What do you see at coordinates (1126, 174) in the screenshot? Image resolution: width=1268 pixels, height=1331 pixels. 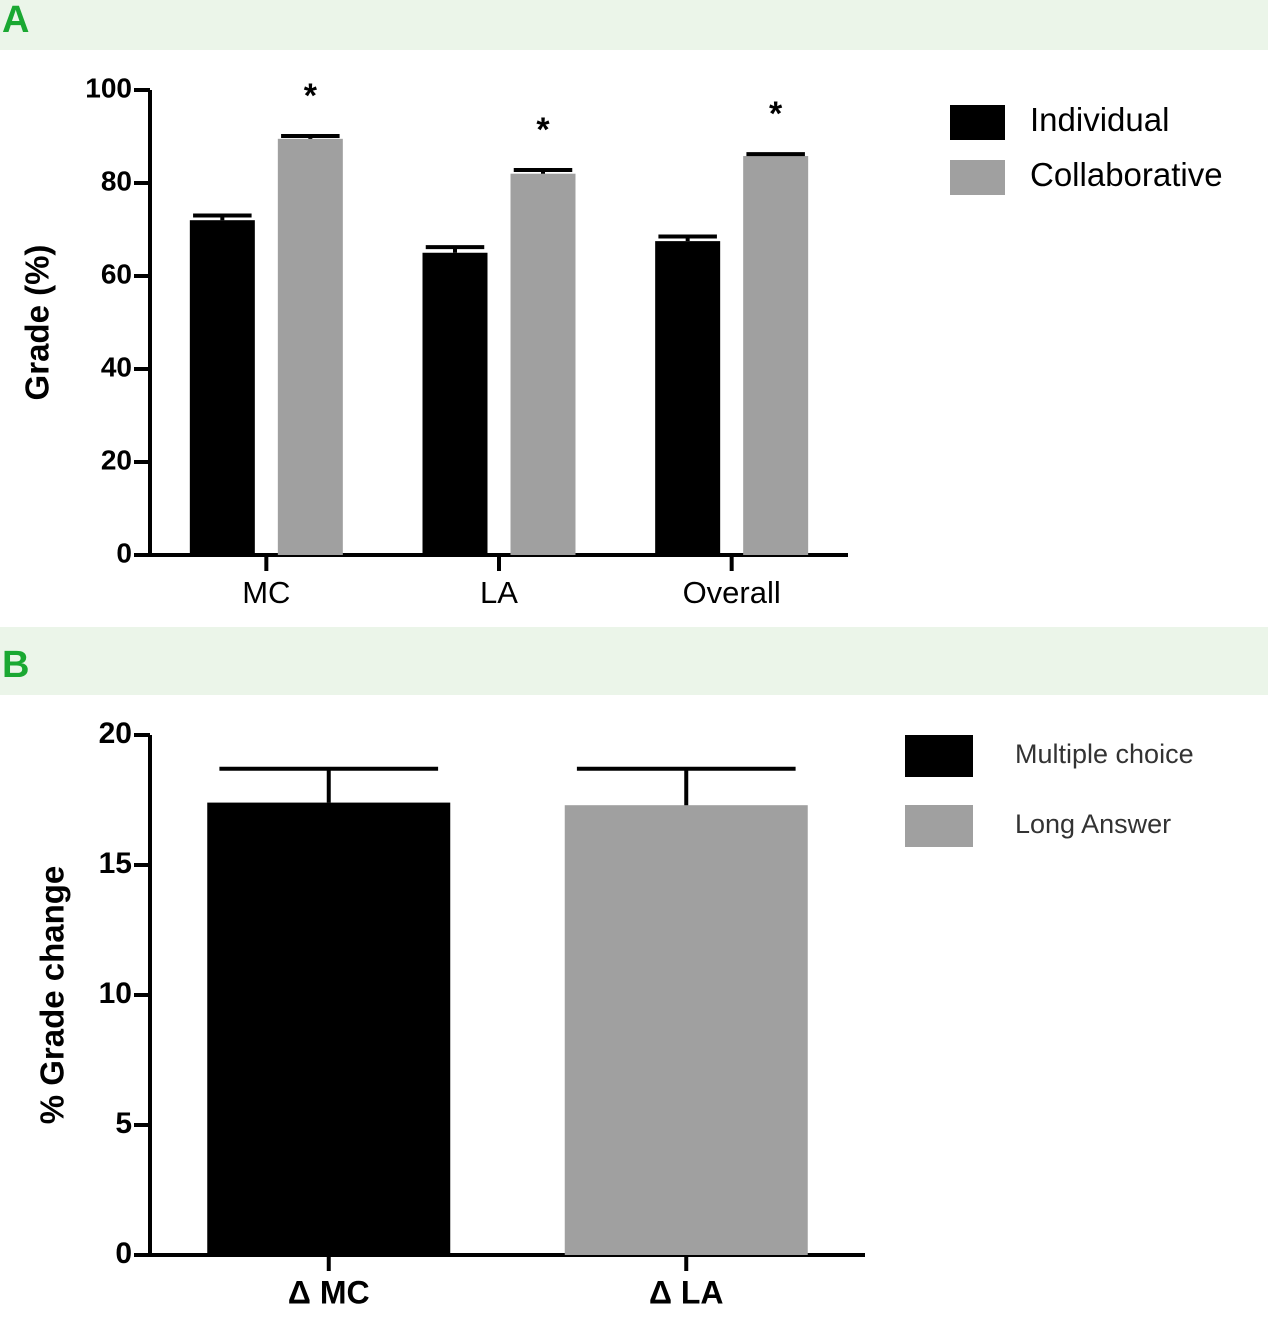 I see `legend-label: Collaborative` at bounding box center [1126, 174].